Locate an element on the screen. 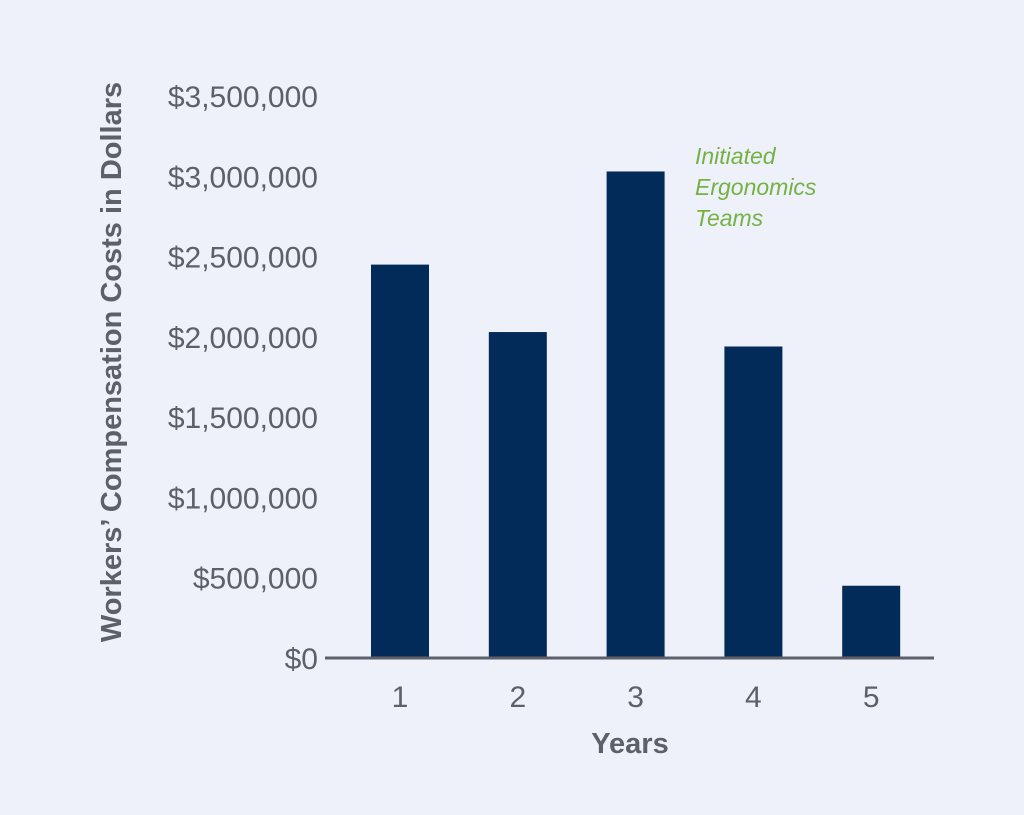  annotation-initiated-ergonomics-teams: Initiated Ergonomics Teams is located at coordinates (756, 187).